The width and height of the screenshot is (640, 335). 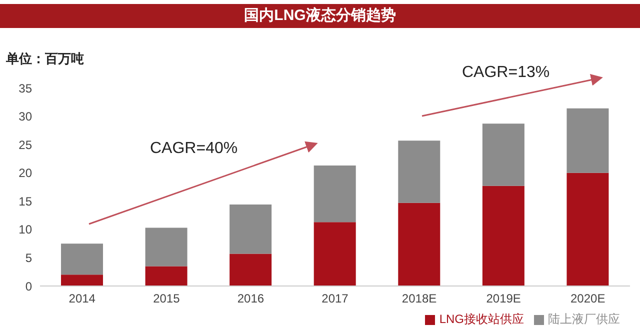 What do you see at coordinates (25, 145) in the screenshot?
I see `y-tick-label: 25` at bounding box center [25, 145].